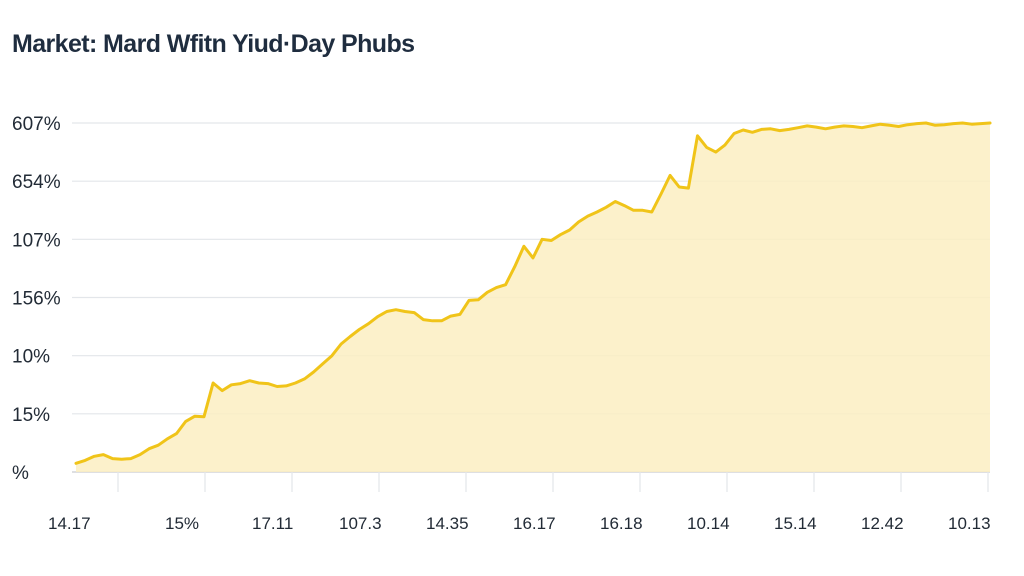 The height and width of the screenshot is (576, 1024). What do you see at coordinates (534, 523) in the screenshot?
I see `x-tick-label: 16.17` at bounding box center [534, 523].